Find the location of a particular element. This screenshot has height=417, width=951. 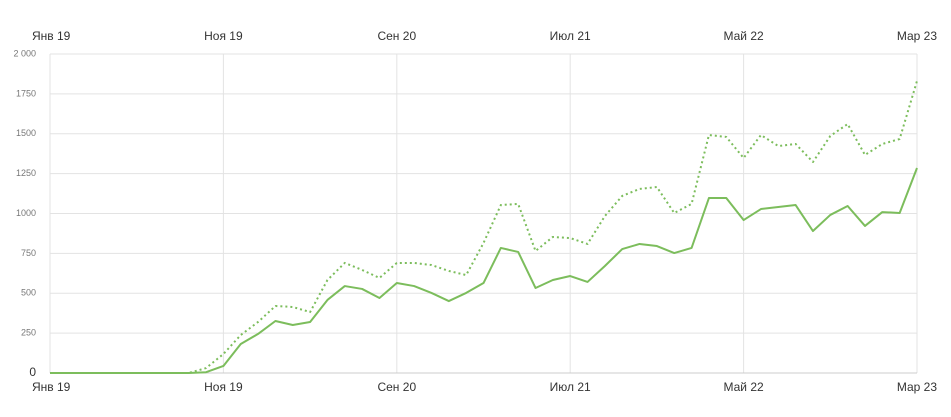

x-tick-label-top: Сен 20 is located at coordinates (396, 36).